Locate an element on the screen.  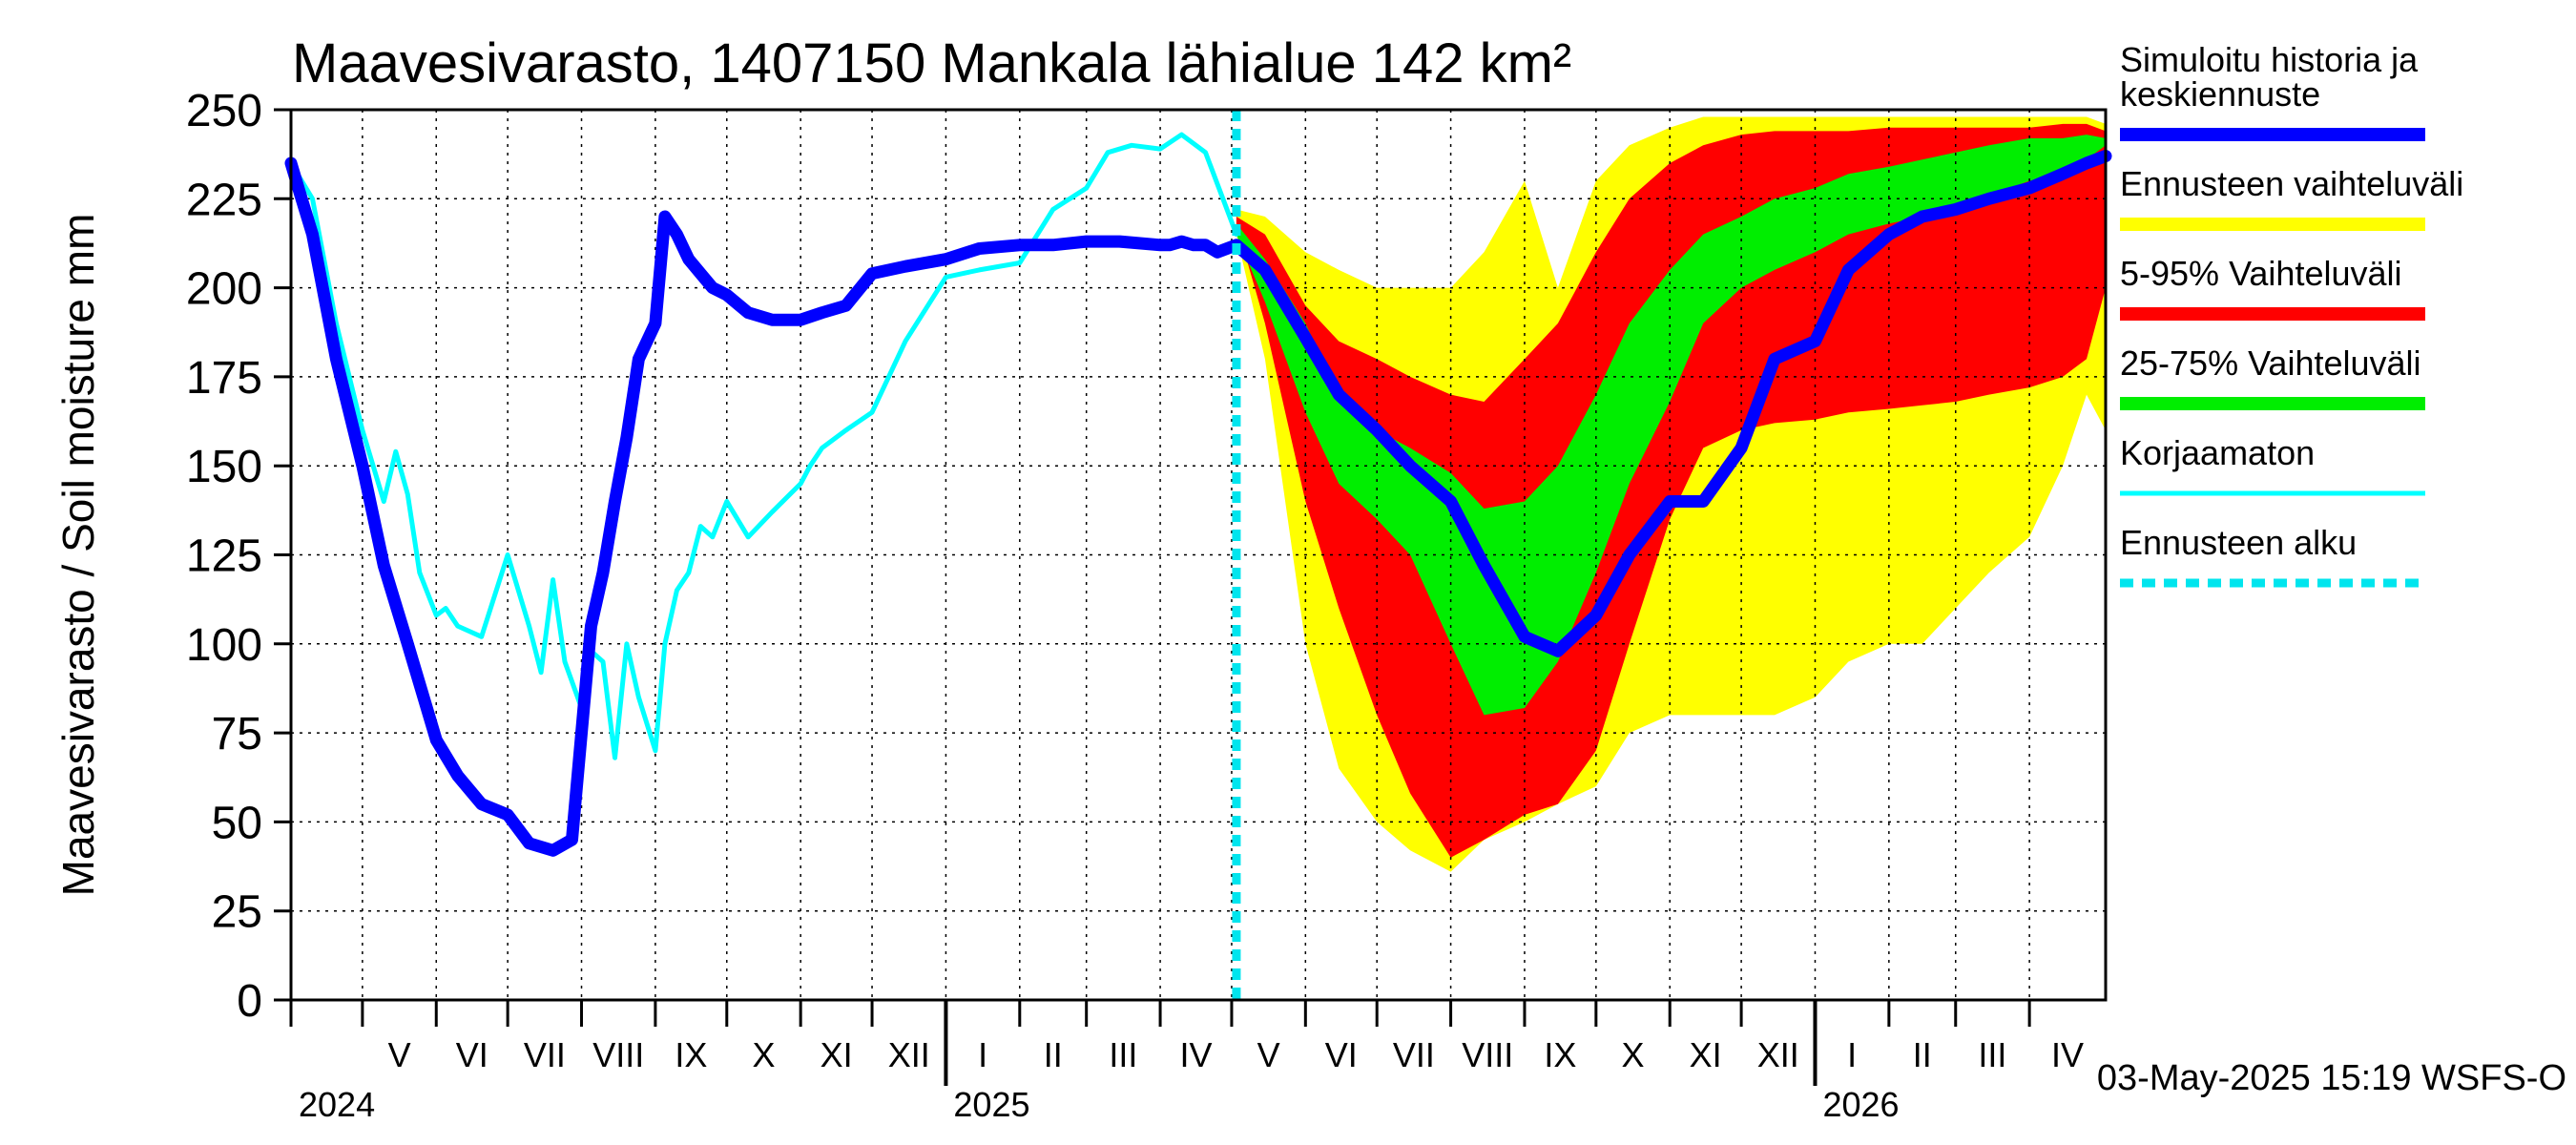
legend-label-3: 25-75% Vaihteluväli is located at coordinates (2270, 364).